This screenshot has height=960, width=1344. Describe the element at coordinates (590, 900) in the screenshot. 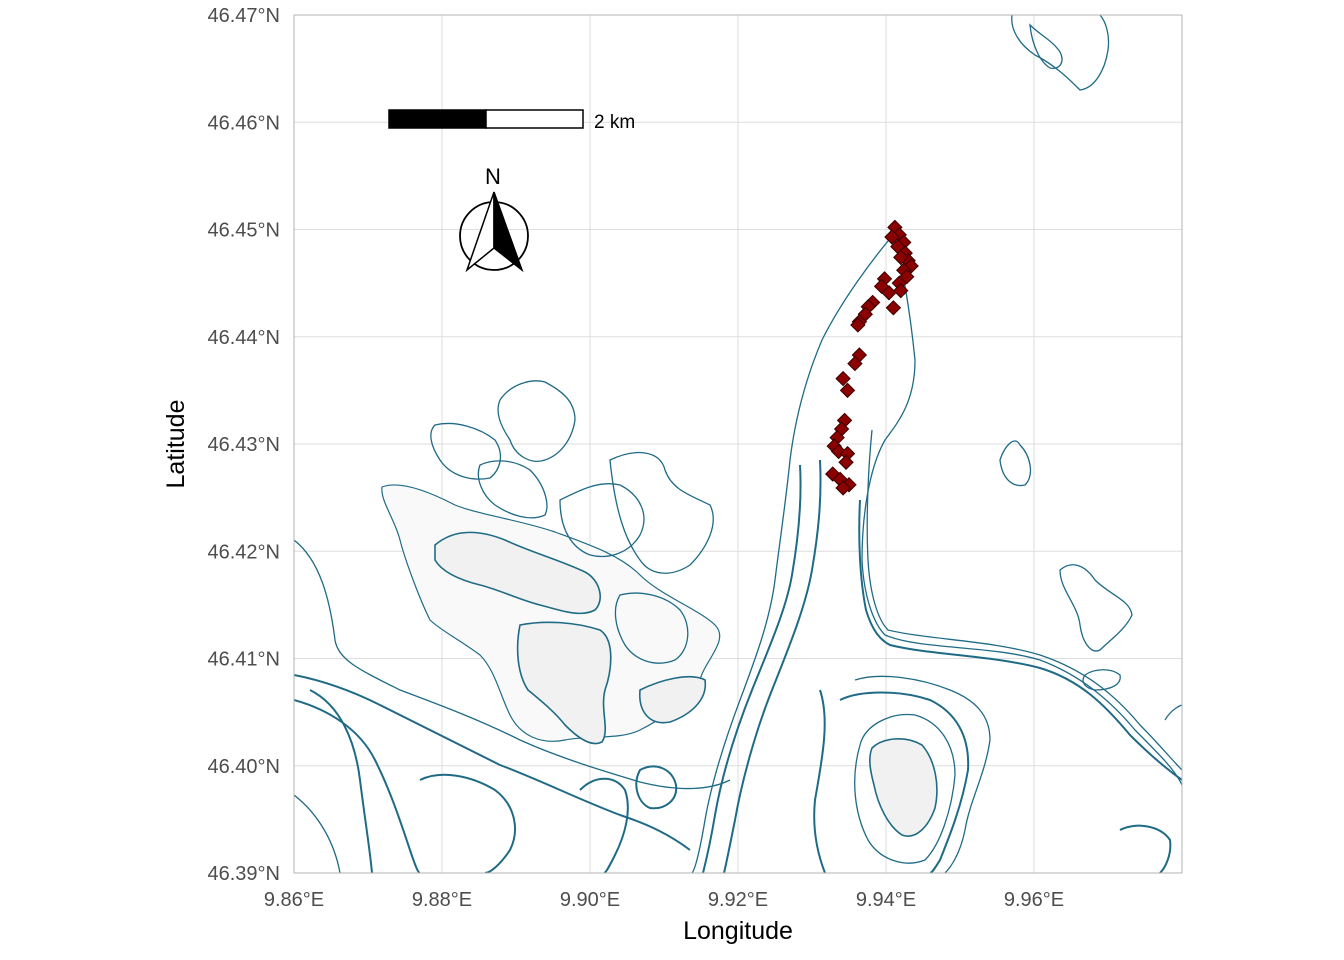

I see `x-tick-label: 9.90°E` at that location.